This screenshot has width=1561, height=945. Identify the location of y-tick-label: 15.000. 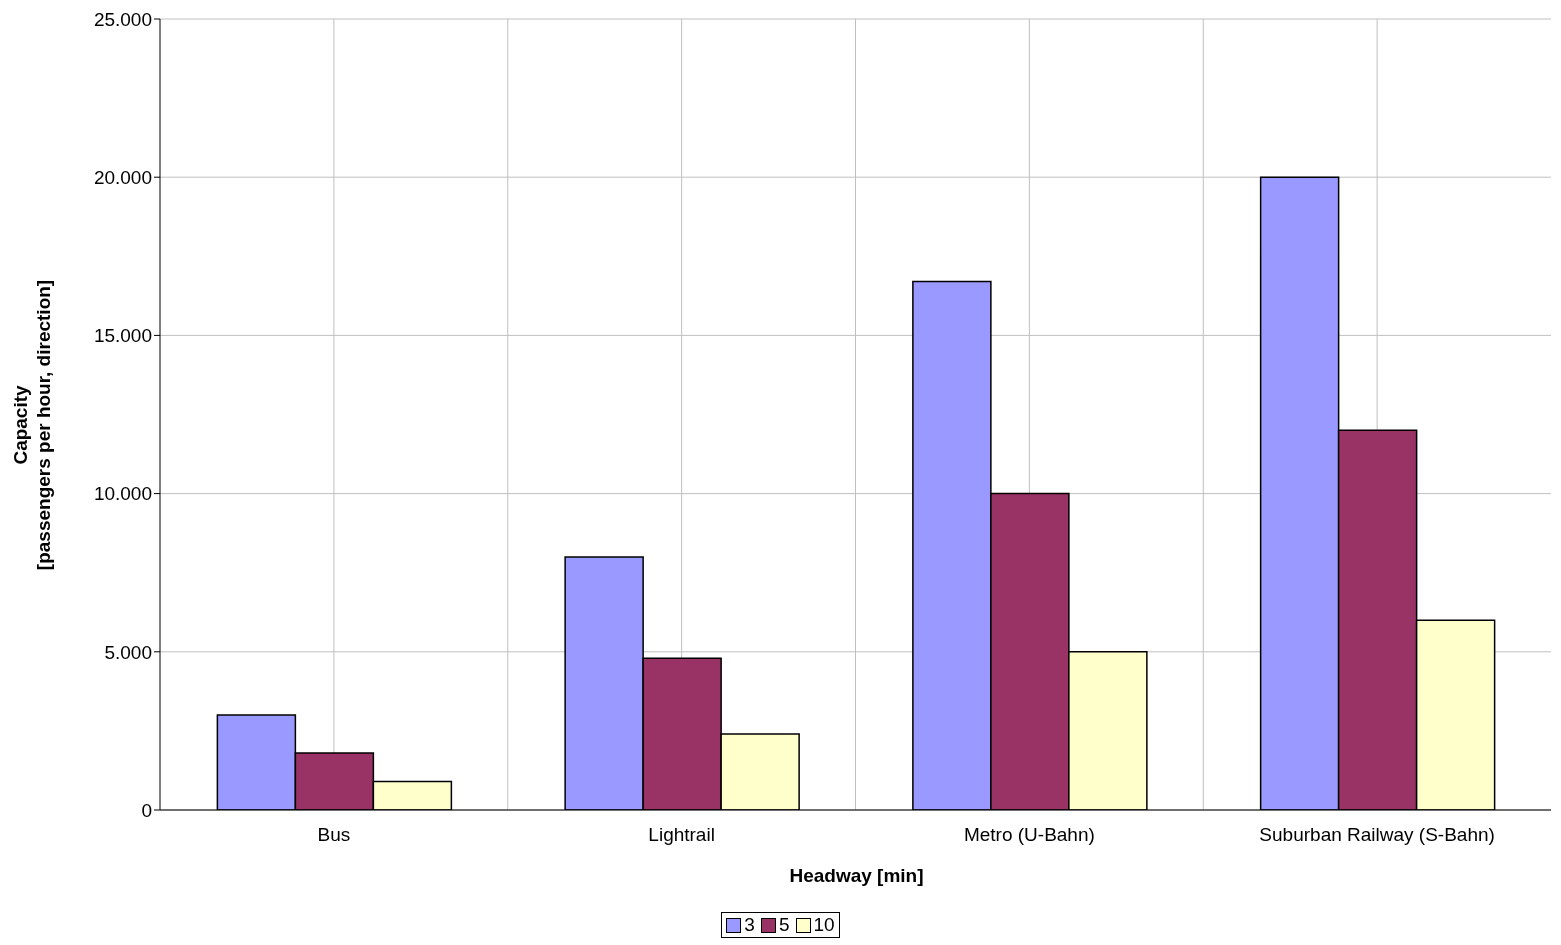
(122, 336).